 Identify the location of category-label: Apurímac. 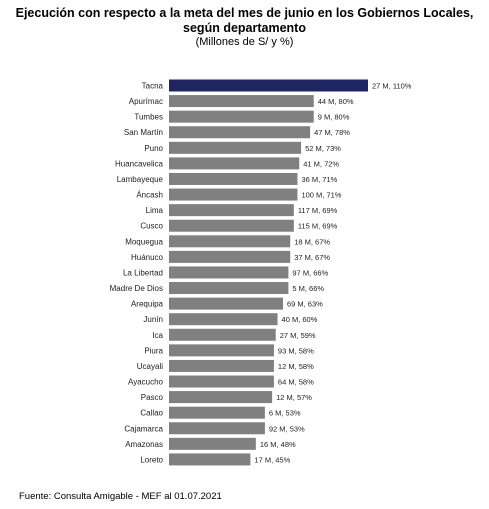
(146, 101).